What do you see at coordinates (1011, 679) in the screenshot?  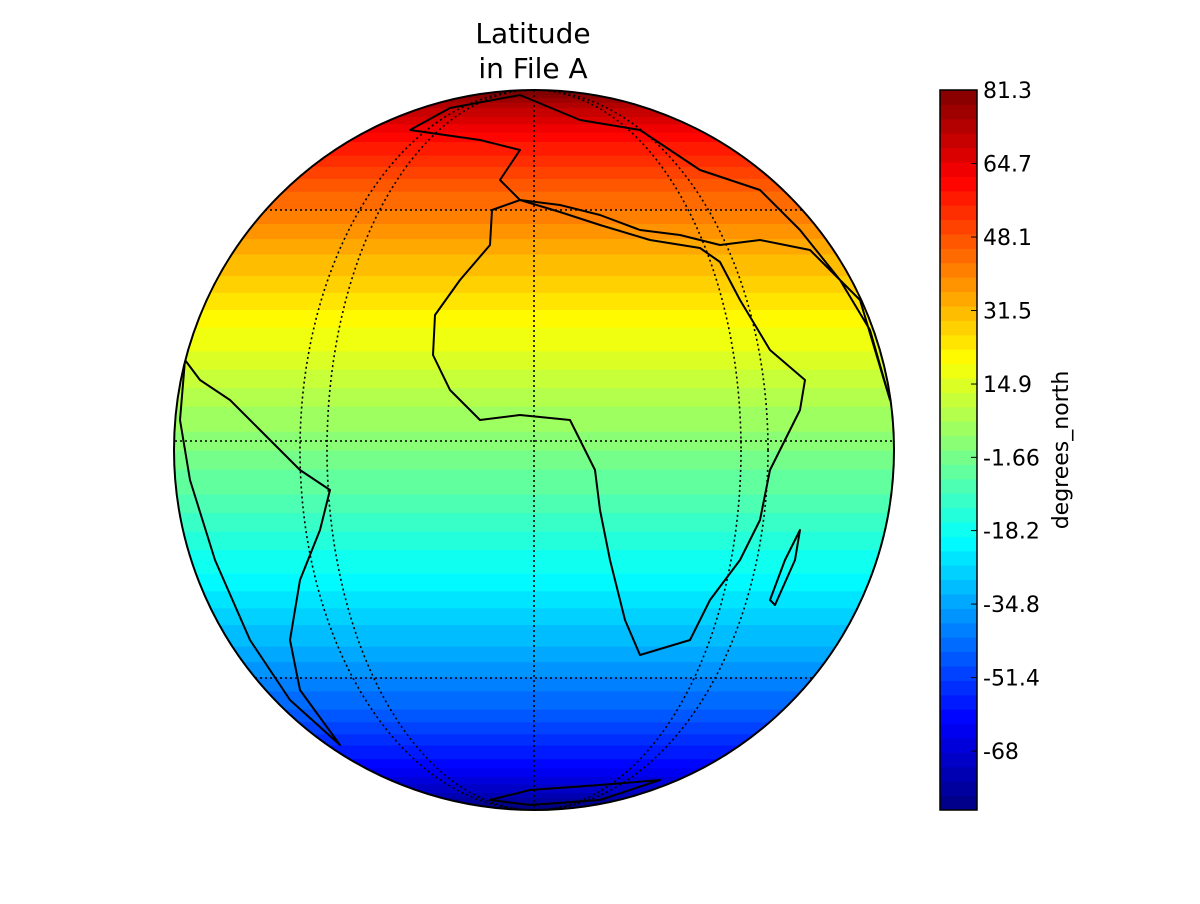 I see `colorbar-tick-label: -51.4` at bounding box center [1011, 679].